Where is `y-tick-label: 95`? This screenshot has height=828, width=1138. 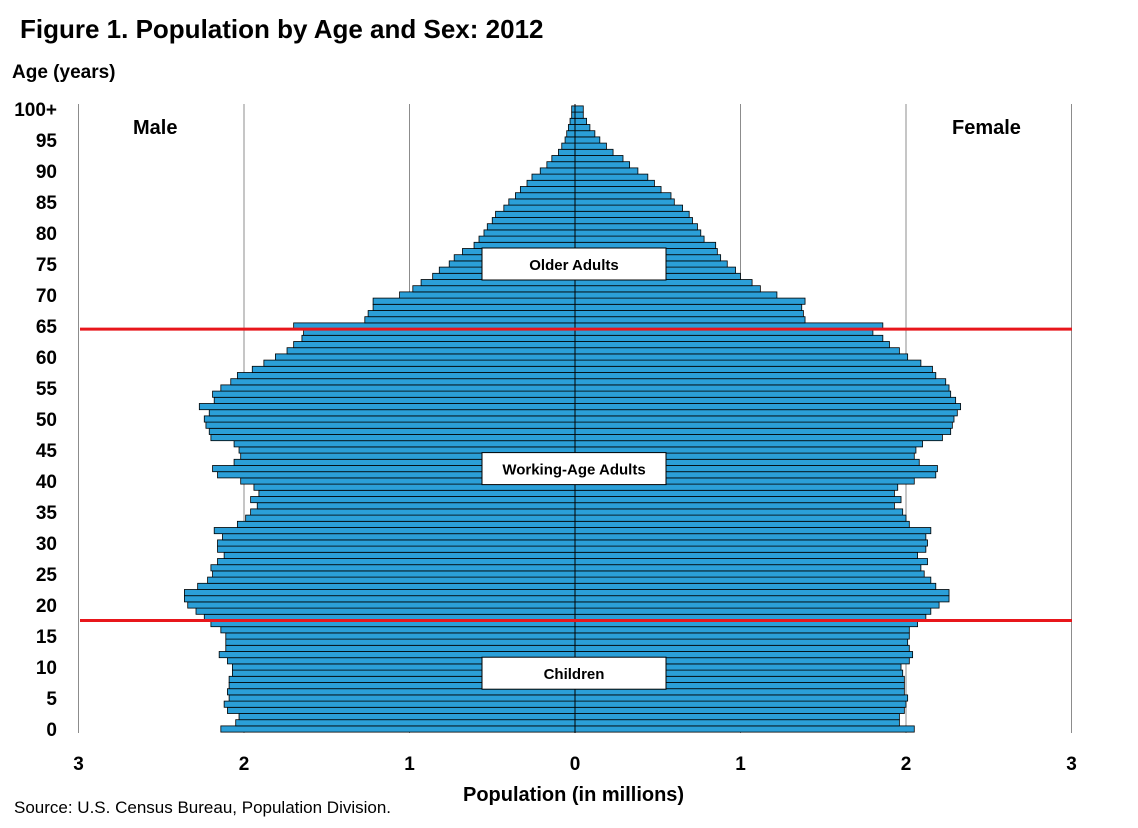
y-tick-label: 95 is located at coordinates (47, 141).